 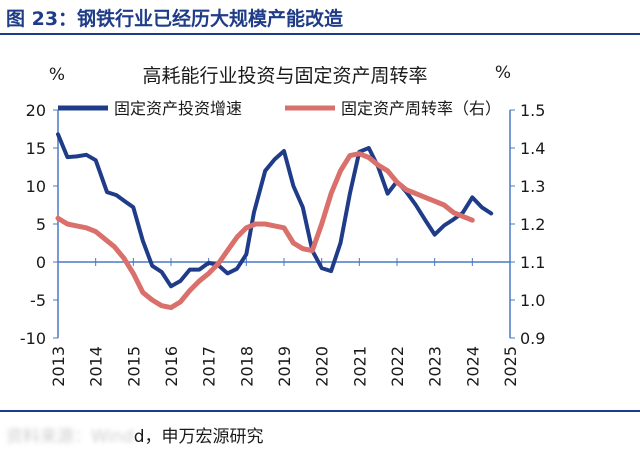 What do you see at coordinates (435, 366) in the screenshot?
I see `x-tick-label: 2023` at bounding box center [435, 366].